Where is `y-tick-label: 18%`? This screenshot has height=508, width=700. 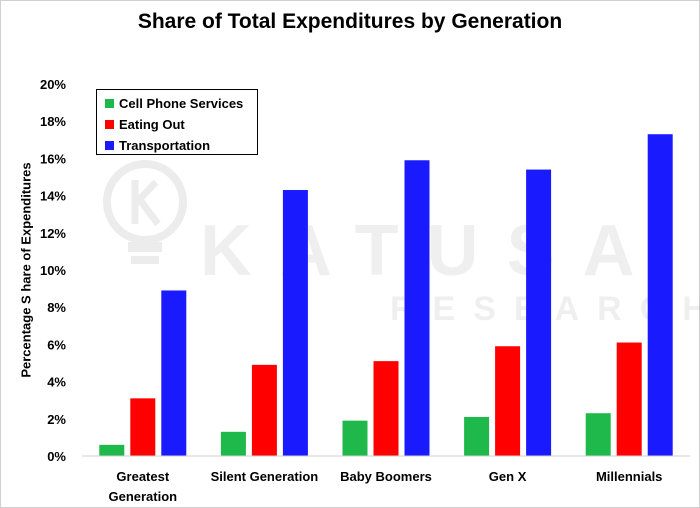 y-tick-label: 18% is located at coordinates (53, 121).